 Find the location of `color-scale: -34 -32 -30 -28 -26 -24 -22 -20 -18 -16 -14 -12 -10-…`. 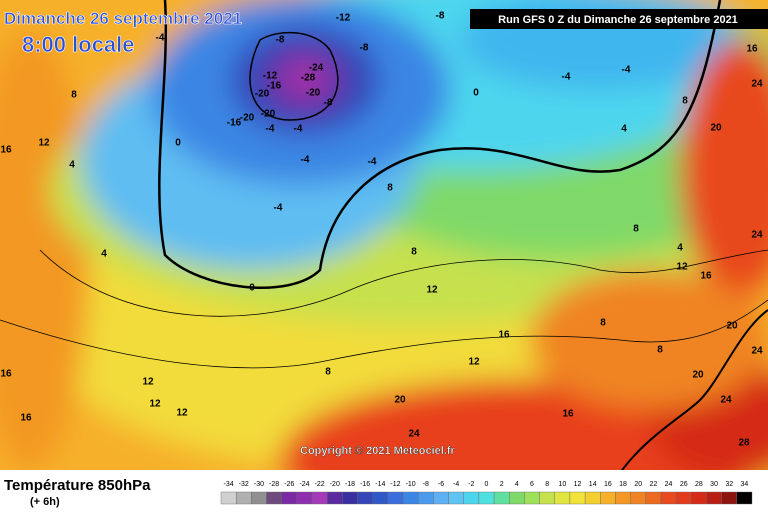

color-scale: -34 -32 -30 -28 -26 -24 -22 -20 -18 -16 -14 -12 -10-… is located at coordinates (486, 493).